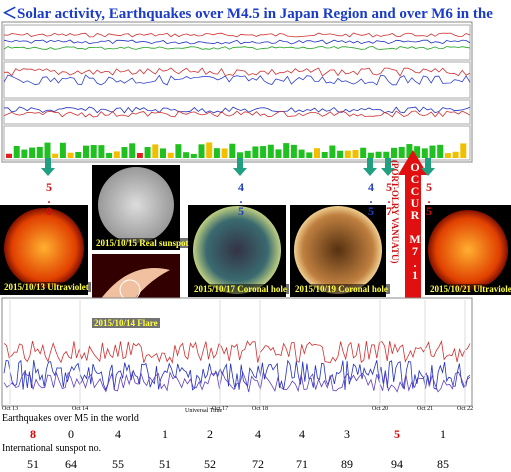 This screenshot has width=511, height=472. Describe the element at coordinates (347, 434) in the screenshot. I see `row-value: 3` at that location.